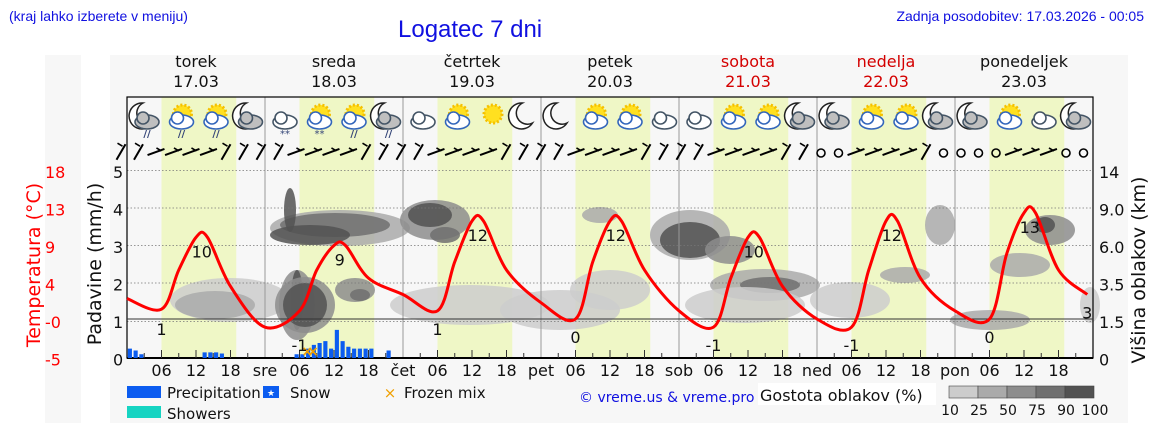  What do you see at coordinates (53, 360) in the screenshot?
I see `svg-text: -5` at bounding box center [53, 360].